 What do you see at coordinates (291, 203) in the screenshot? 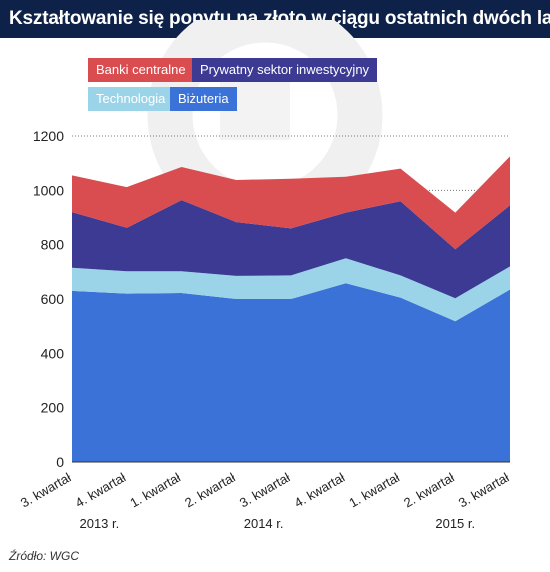
I see `area-series-banki-centralne` at bounding box center [291, 203].